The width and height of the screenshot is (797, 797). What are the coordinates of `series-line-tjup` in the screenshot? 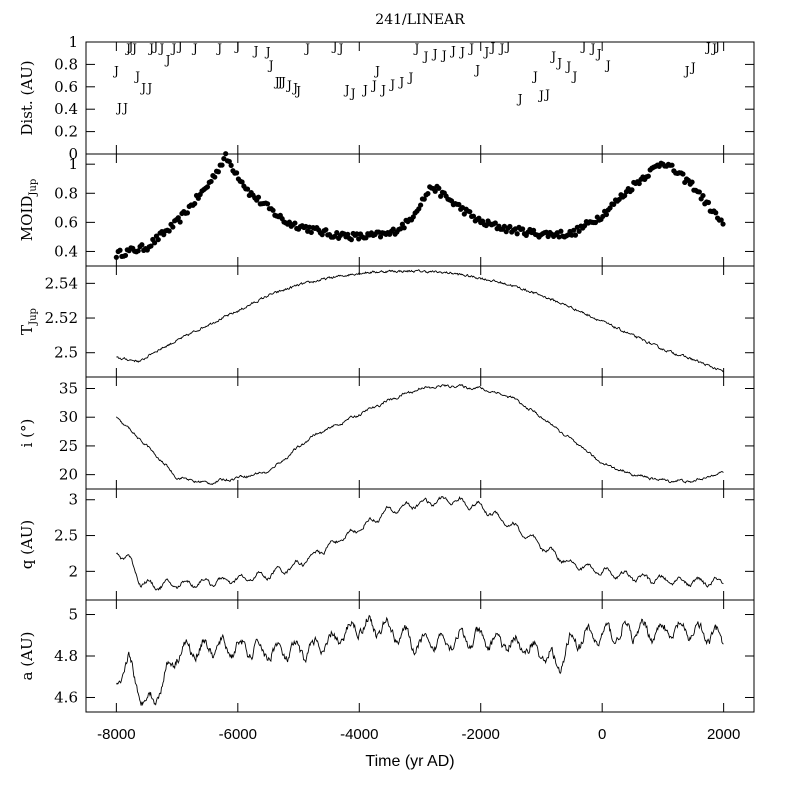 It's located at (420, 321).